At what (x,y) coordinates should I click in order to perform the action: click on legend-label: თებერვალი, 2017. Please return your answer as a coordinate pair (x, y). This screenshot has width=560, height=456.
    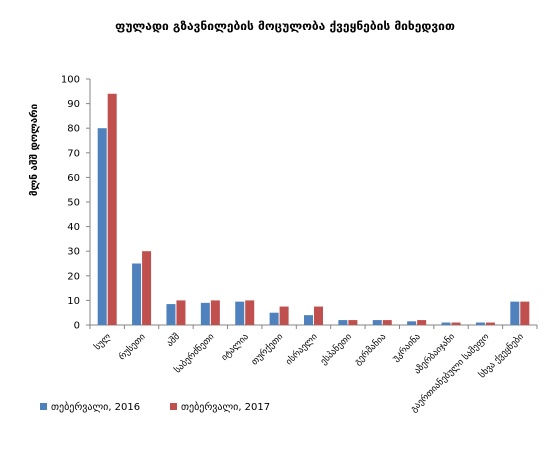
    Looking at the image, I should click on (225, 407).